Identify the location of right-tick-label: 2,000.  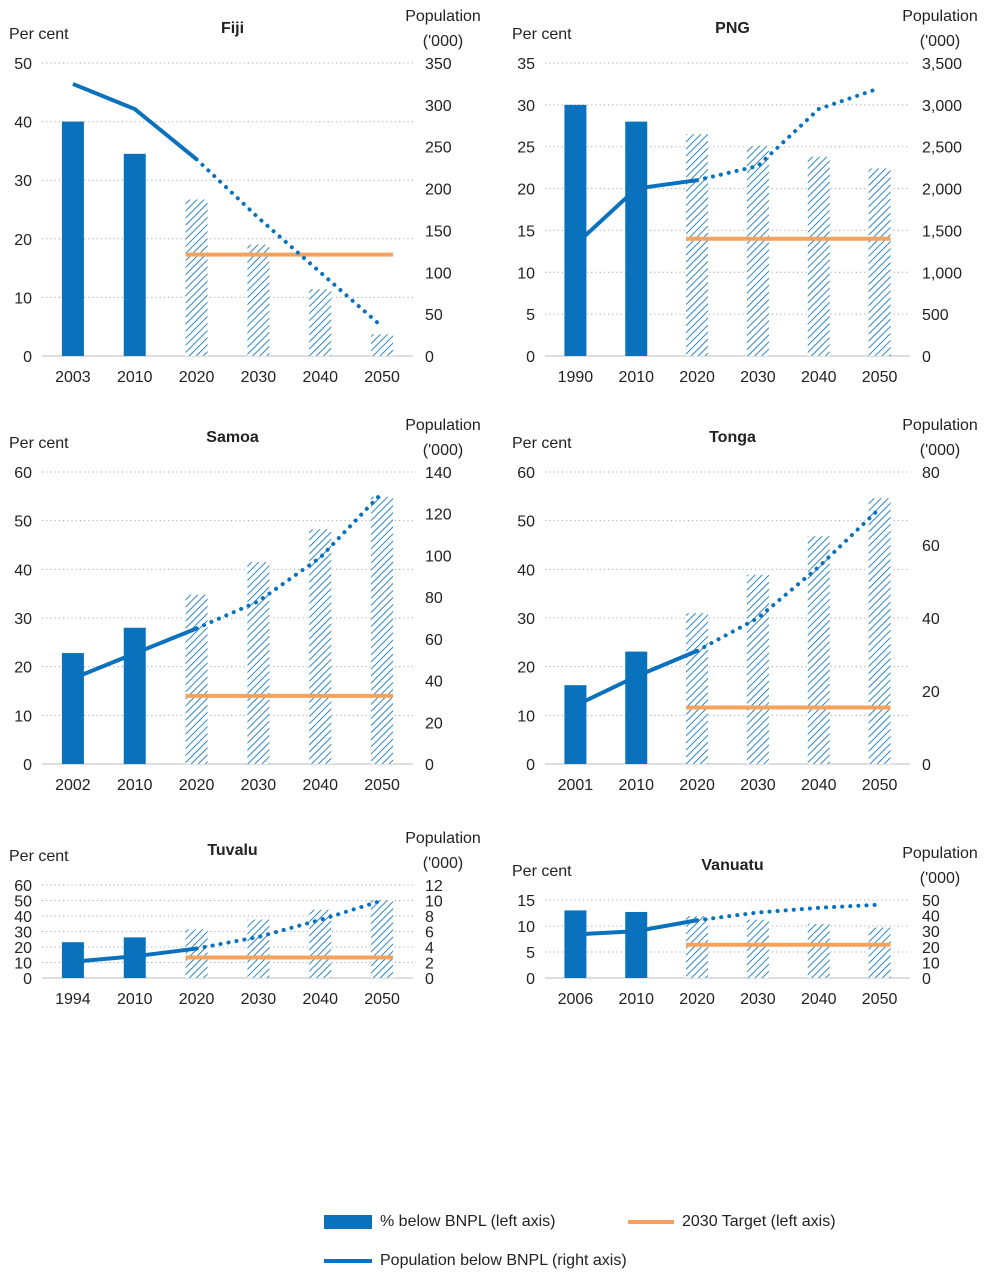
(942, 190).